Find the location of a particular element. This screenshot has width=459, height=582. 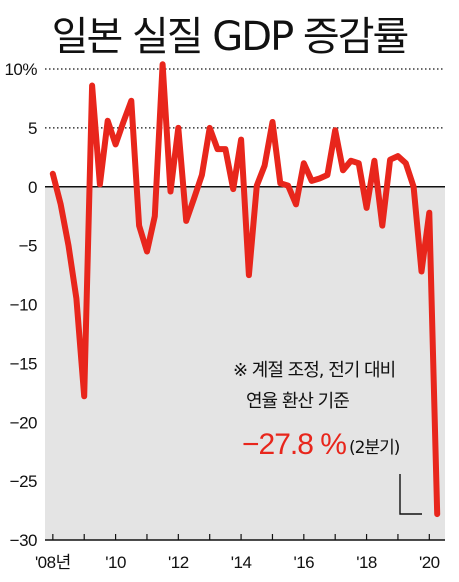

x-axis: '08년 '10 '12 '14 '16 '18 '20 is located at coordinates (240, 553).